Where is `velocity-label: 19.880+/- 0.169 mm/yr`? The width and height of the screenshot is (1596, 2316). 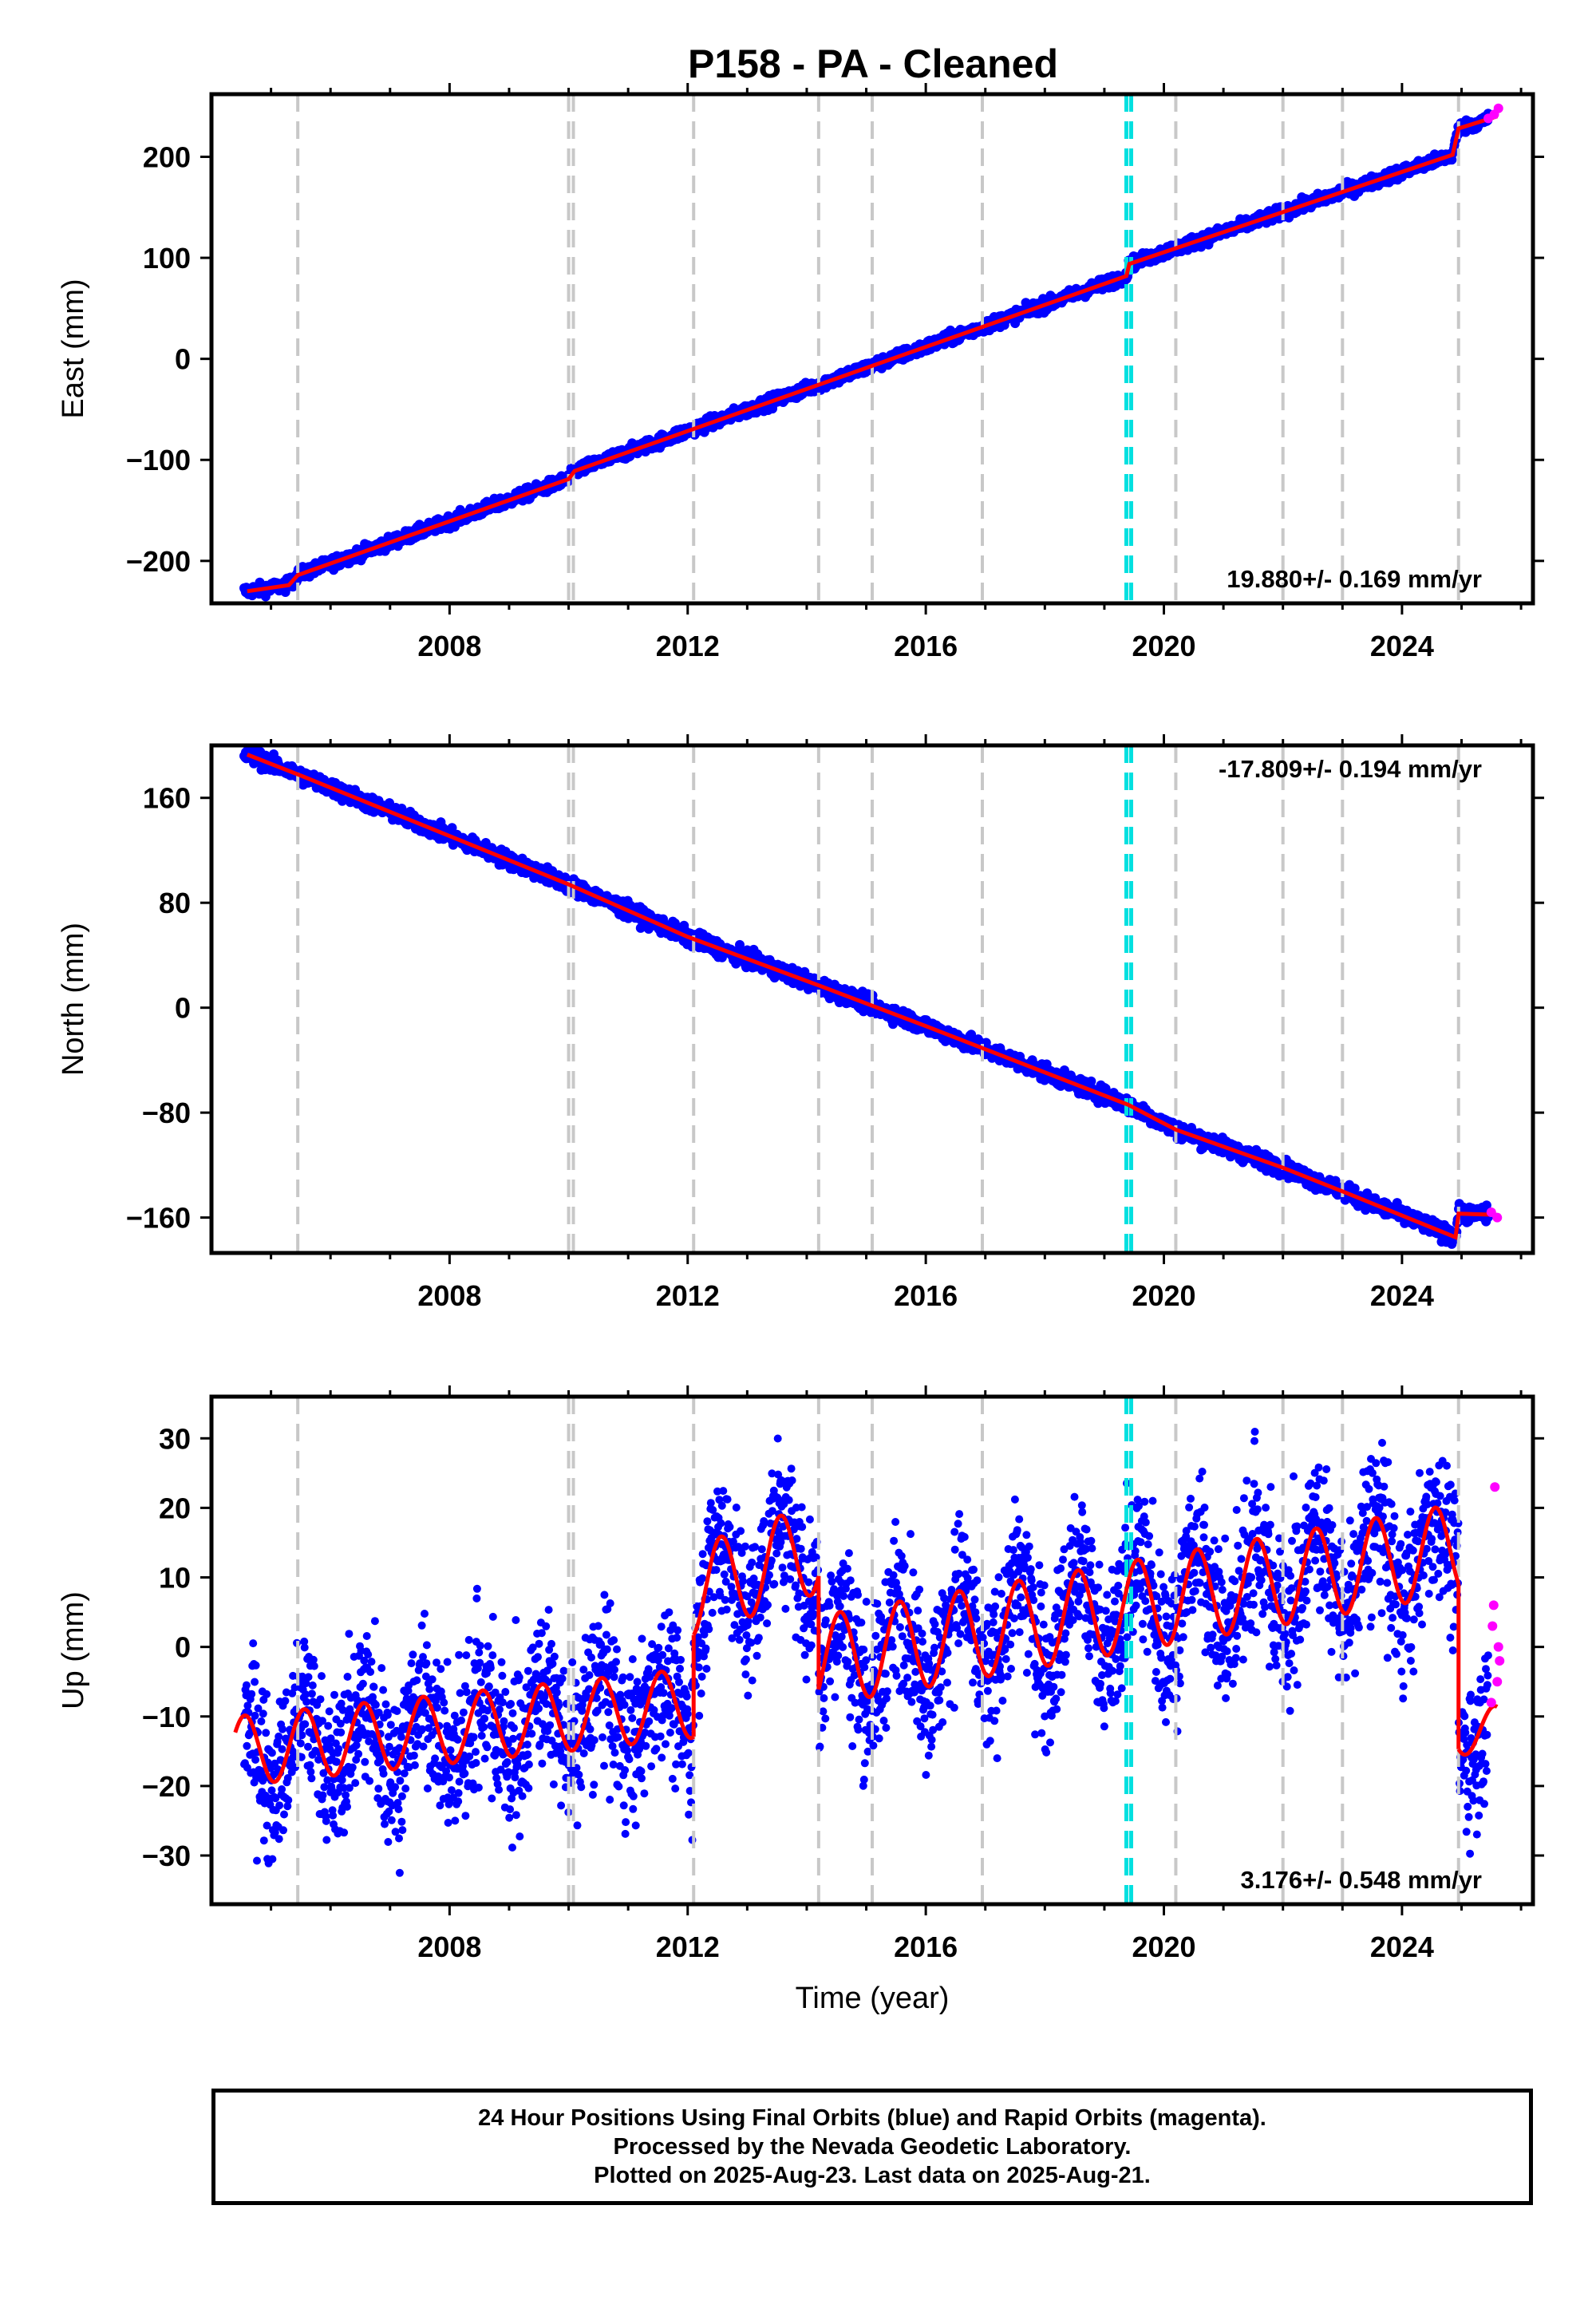 velocity-label: 19.880+/- 0.169 mm/yr is located at coordinates (1354, 579).